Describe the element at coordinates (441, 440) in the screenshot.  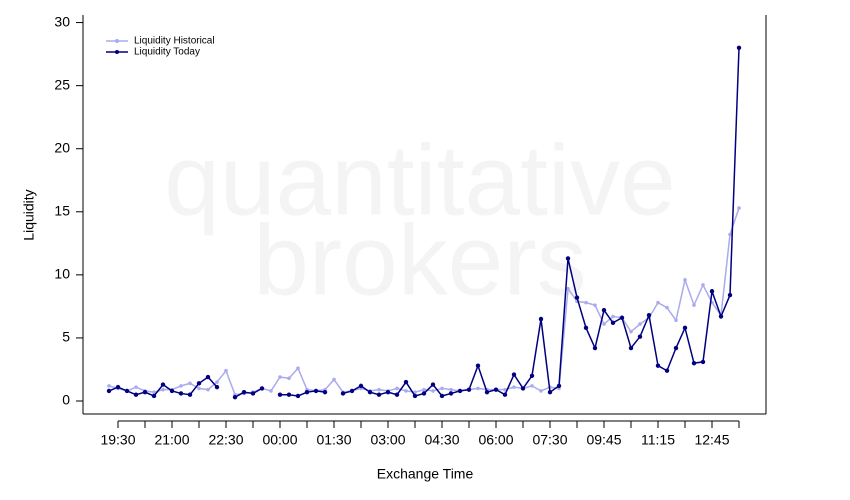
I see `x-tick-label: 04:30` at that location.